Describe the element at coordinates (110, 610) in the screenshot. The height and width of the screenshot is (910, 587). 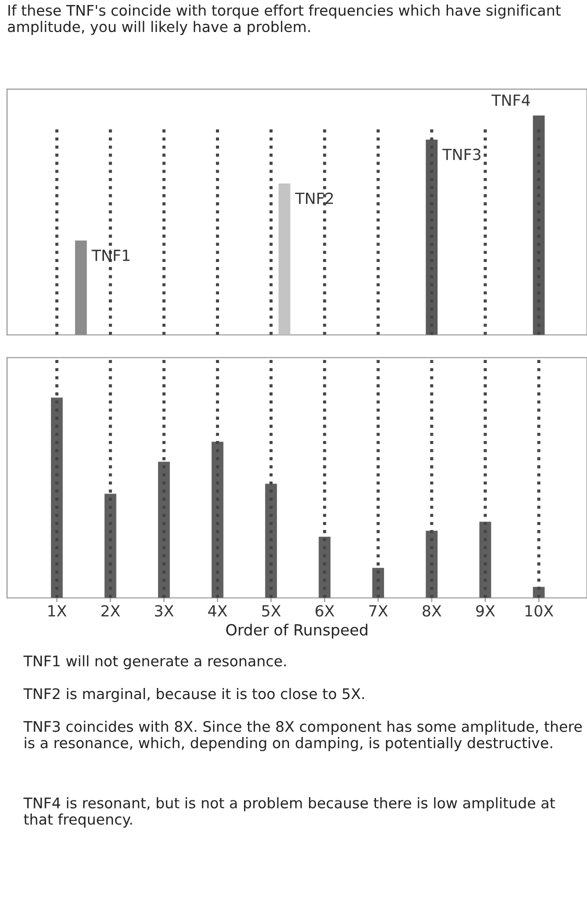
I see `x-tick-label: 2X` at that location.